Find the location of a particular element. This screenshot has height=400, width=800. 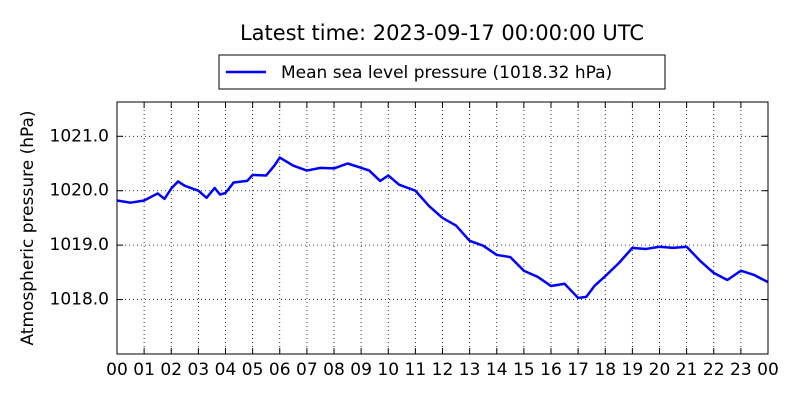

x-tick-label: 17 is located at coordinates (578, 370).